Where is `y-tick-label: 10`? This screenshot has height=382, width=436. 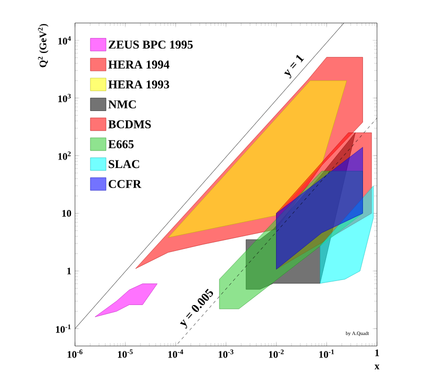
y-tick-label: 10 is located at coordinates (67, 213).